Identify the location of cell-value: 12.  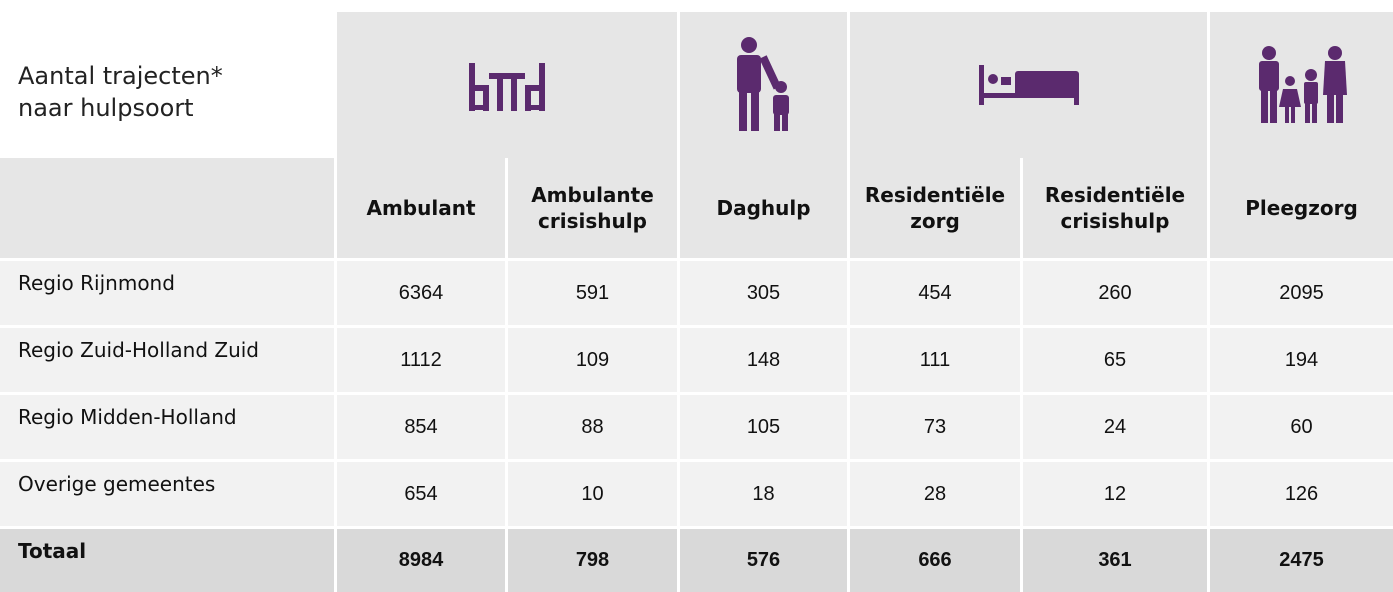
(1115, 494).